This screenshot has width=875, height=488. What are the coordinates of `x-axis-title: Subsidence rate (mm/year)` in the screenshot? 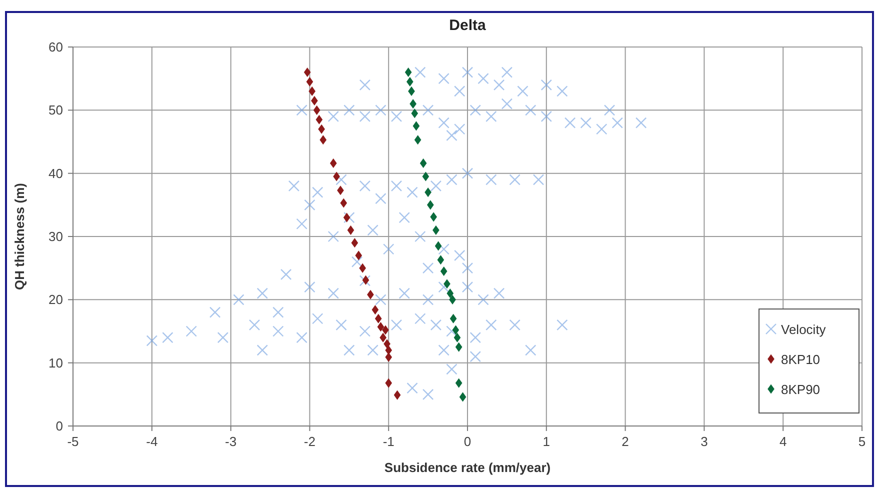 It's located at (467, 467).